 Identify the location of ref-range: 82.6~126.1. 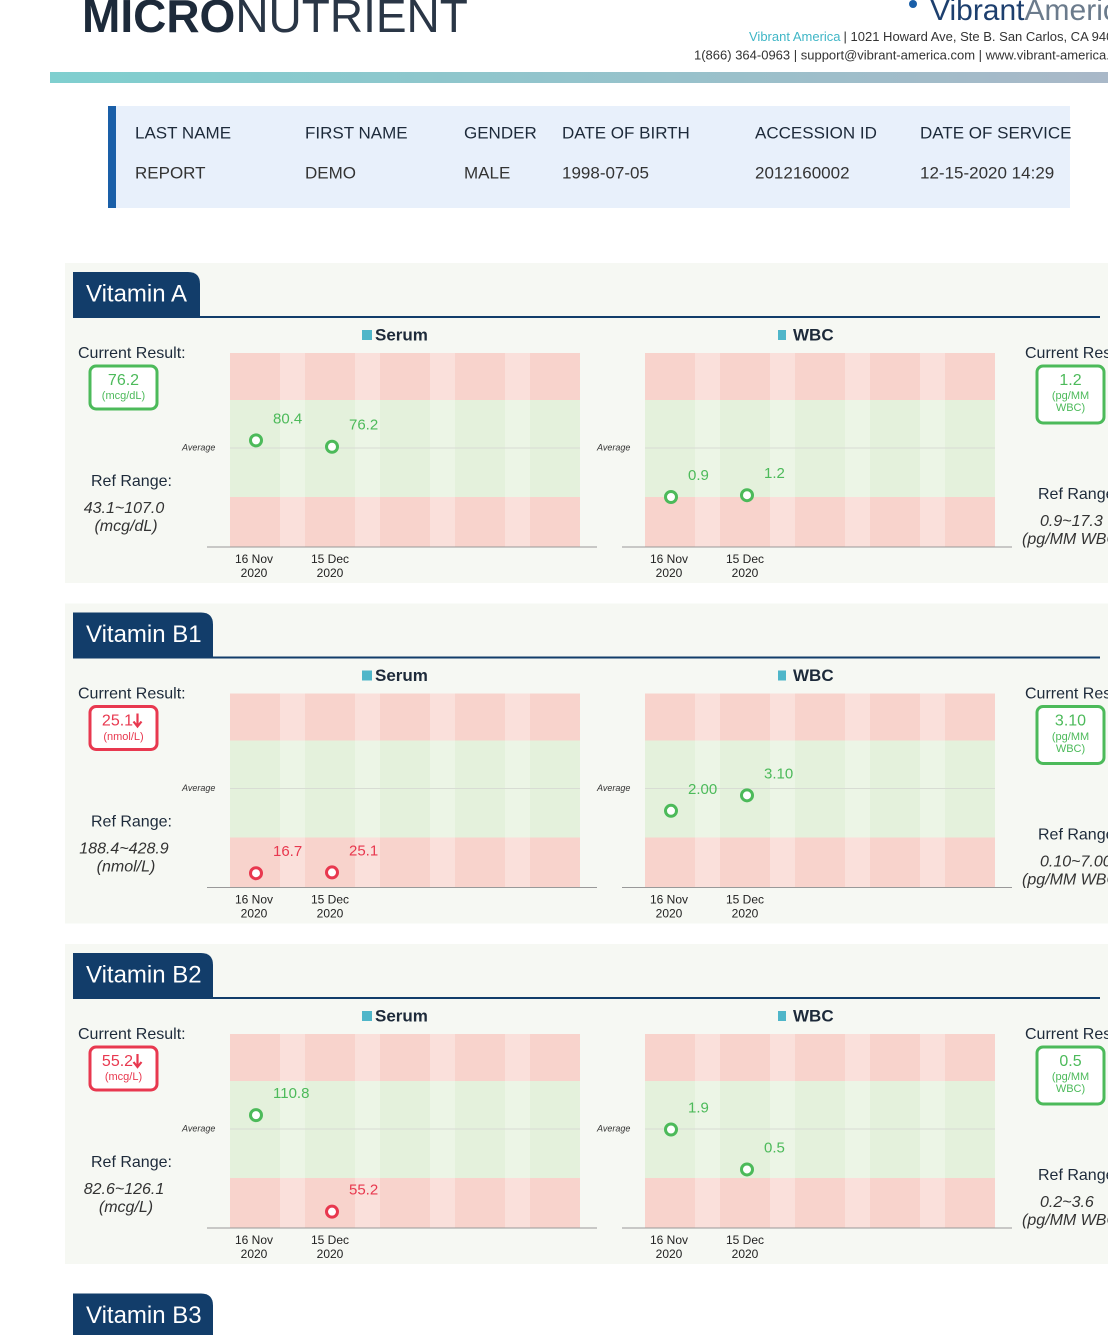
(124, 1189).